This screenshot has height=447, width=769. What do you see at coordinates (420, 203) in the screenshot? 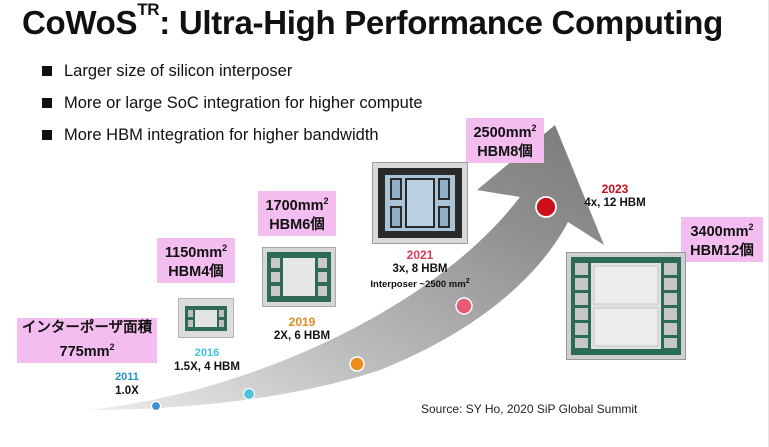
I see `chip-2021-image` at bounding box center [420, 203].